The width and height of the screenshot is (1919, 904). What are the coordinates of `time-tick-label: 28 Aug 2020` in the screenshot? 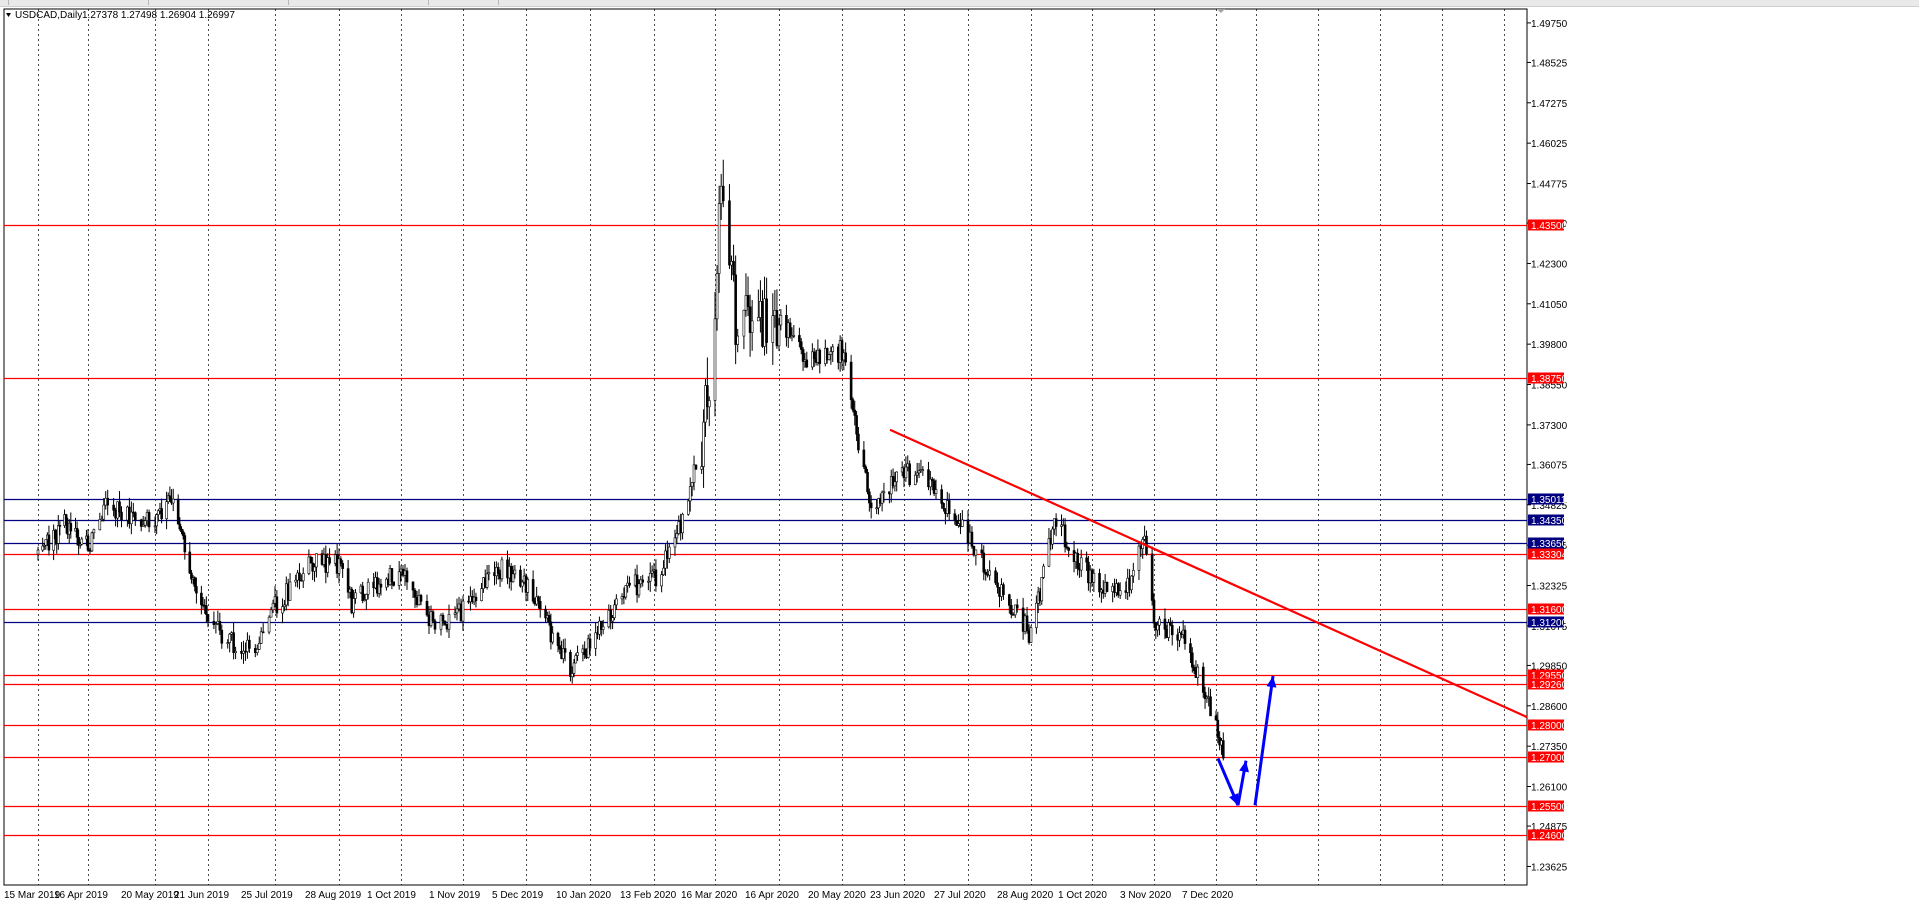 It's located at (1025, 895).